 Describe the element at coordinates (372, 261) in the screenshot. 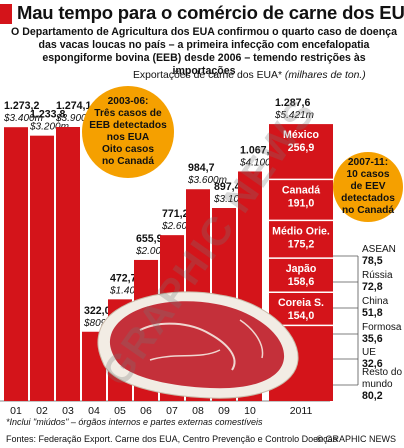

I see `side-value: 78,5` at that location.